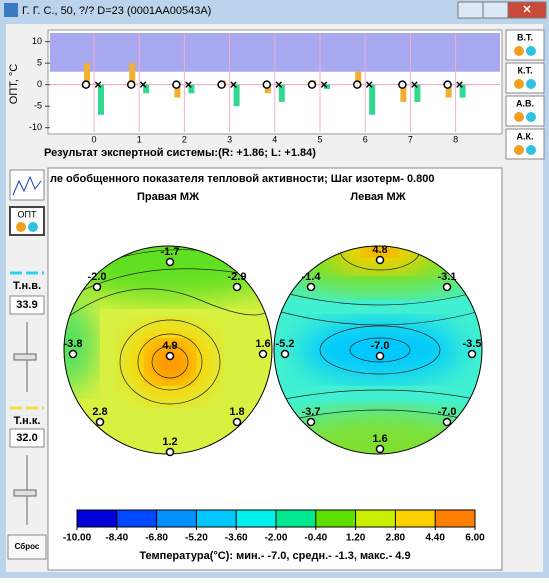 This screenshot has height=583, width=549. I want to click on right-map, so click(168, 350).